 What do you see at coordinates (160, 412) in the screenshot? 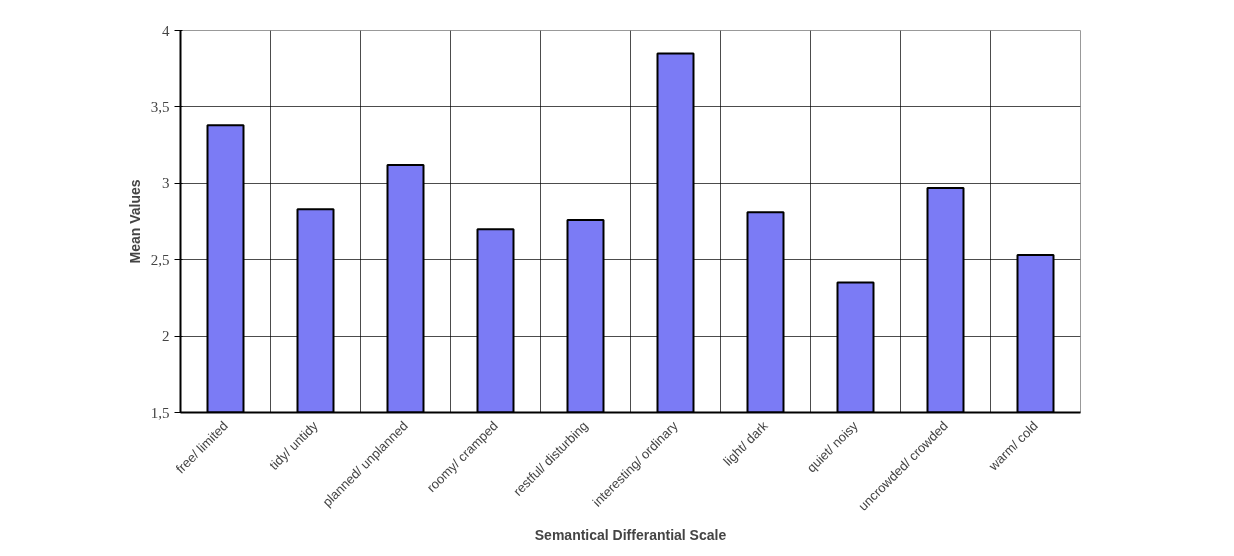
I see `y-tick-label: 1,5` at bounding box center [160, 412].